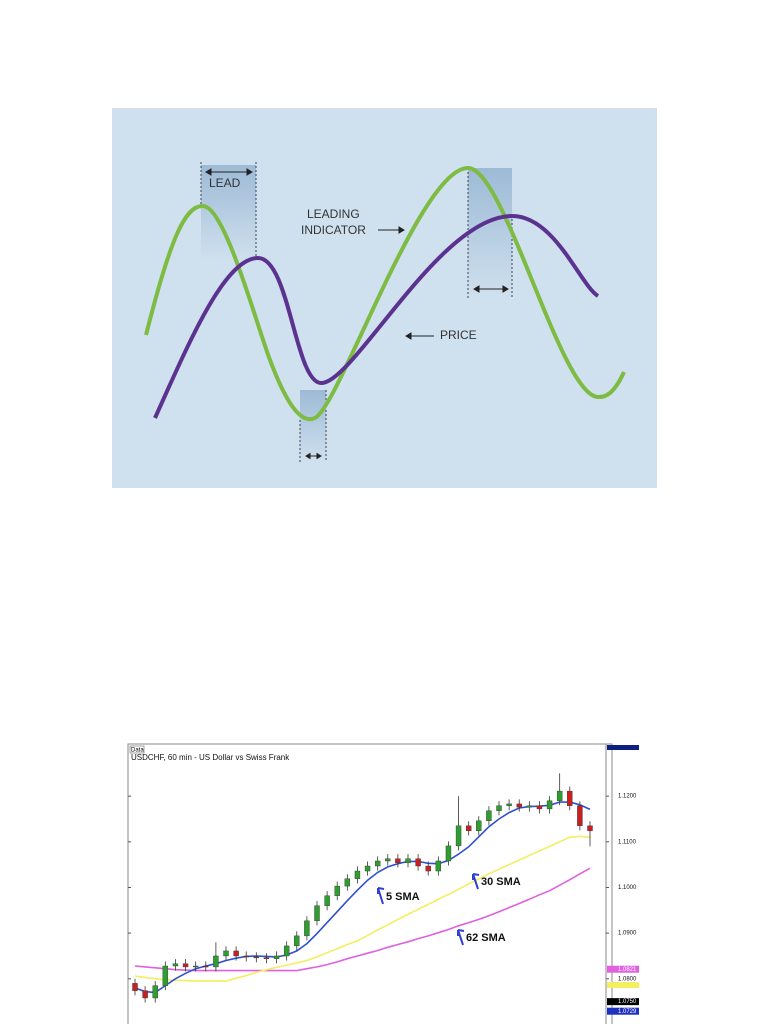 Image resolution: width=768 pixels, height=1024 pixels. What do you see at coordinates (343, 259) in the screenshot?
I see `diagram-labels: LEAD LEADING INDICATOR PRICE` at bounding box center [343, 259].